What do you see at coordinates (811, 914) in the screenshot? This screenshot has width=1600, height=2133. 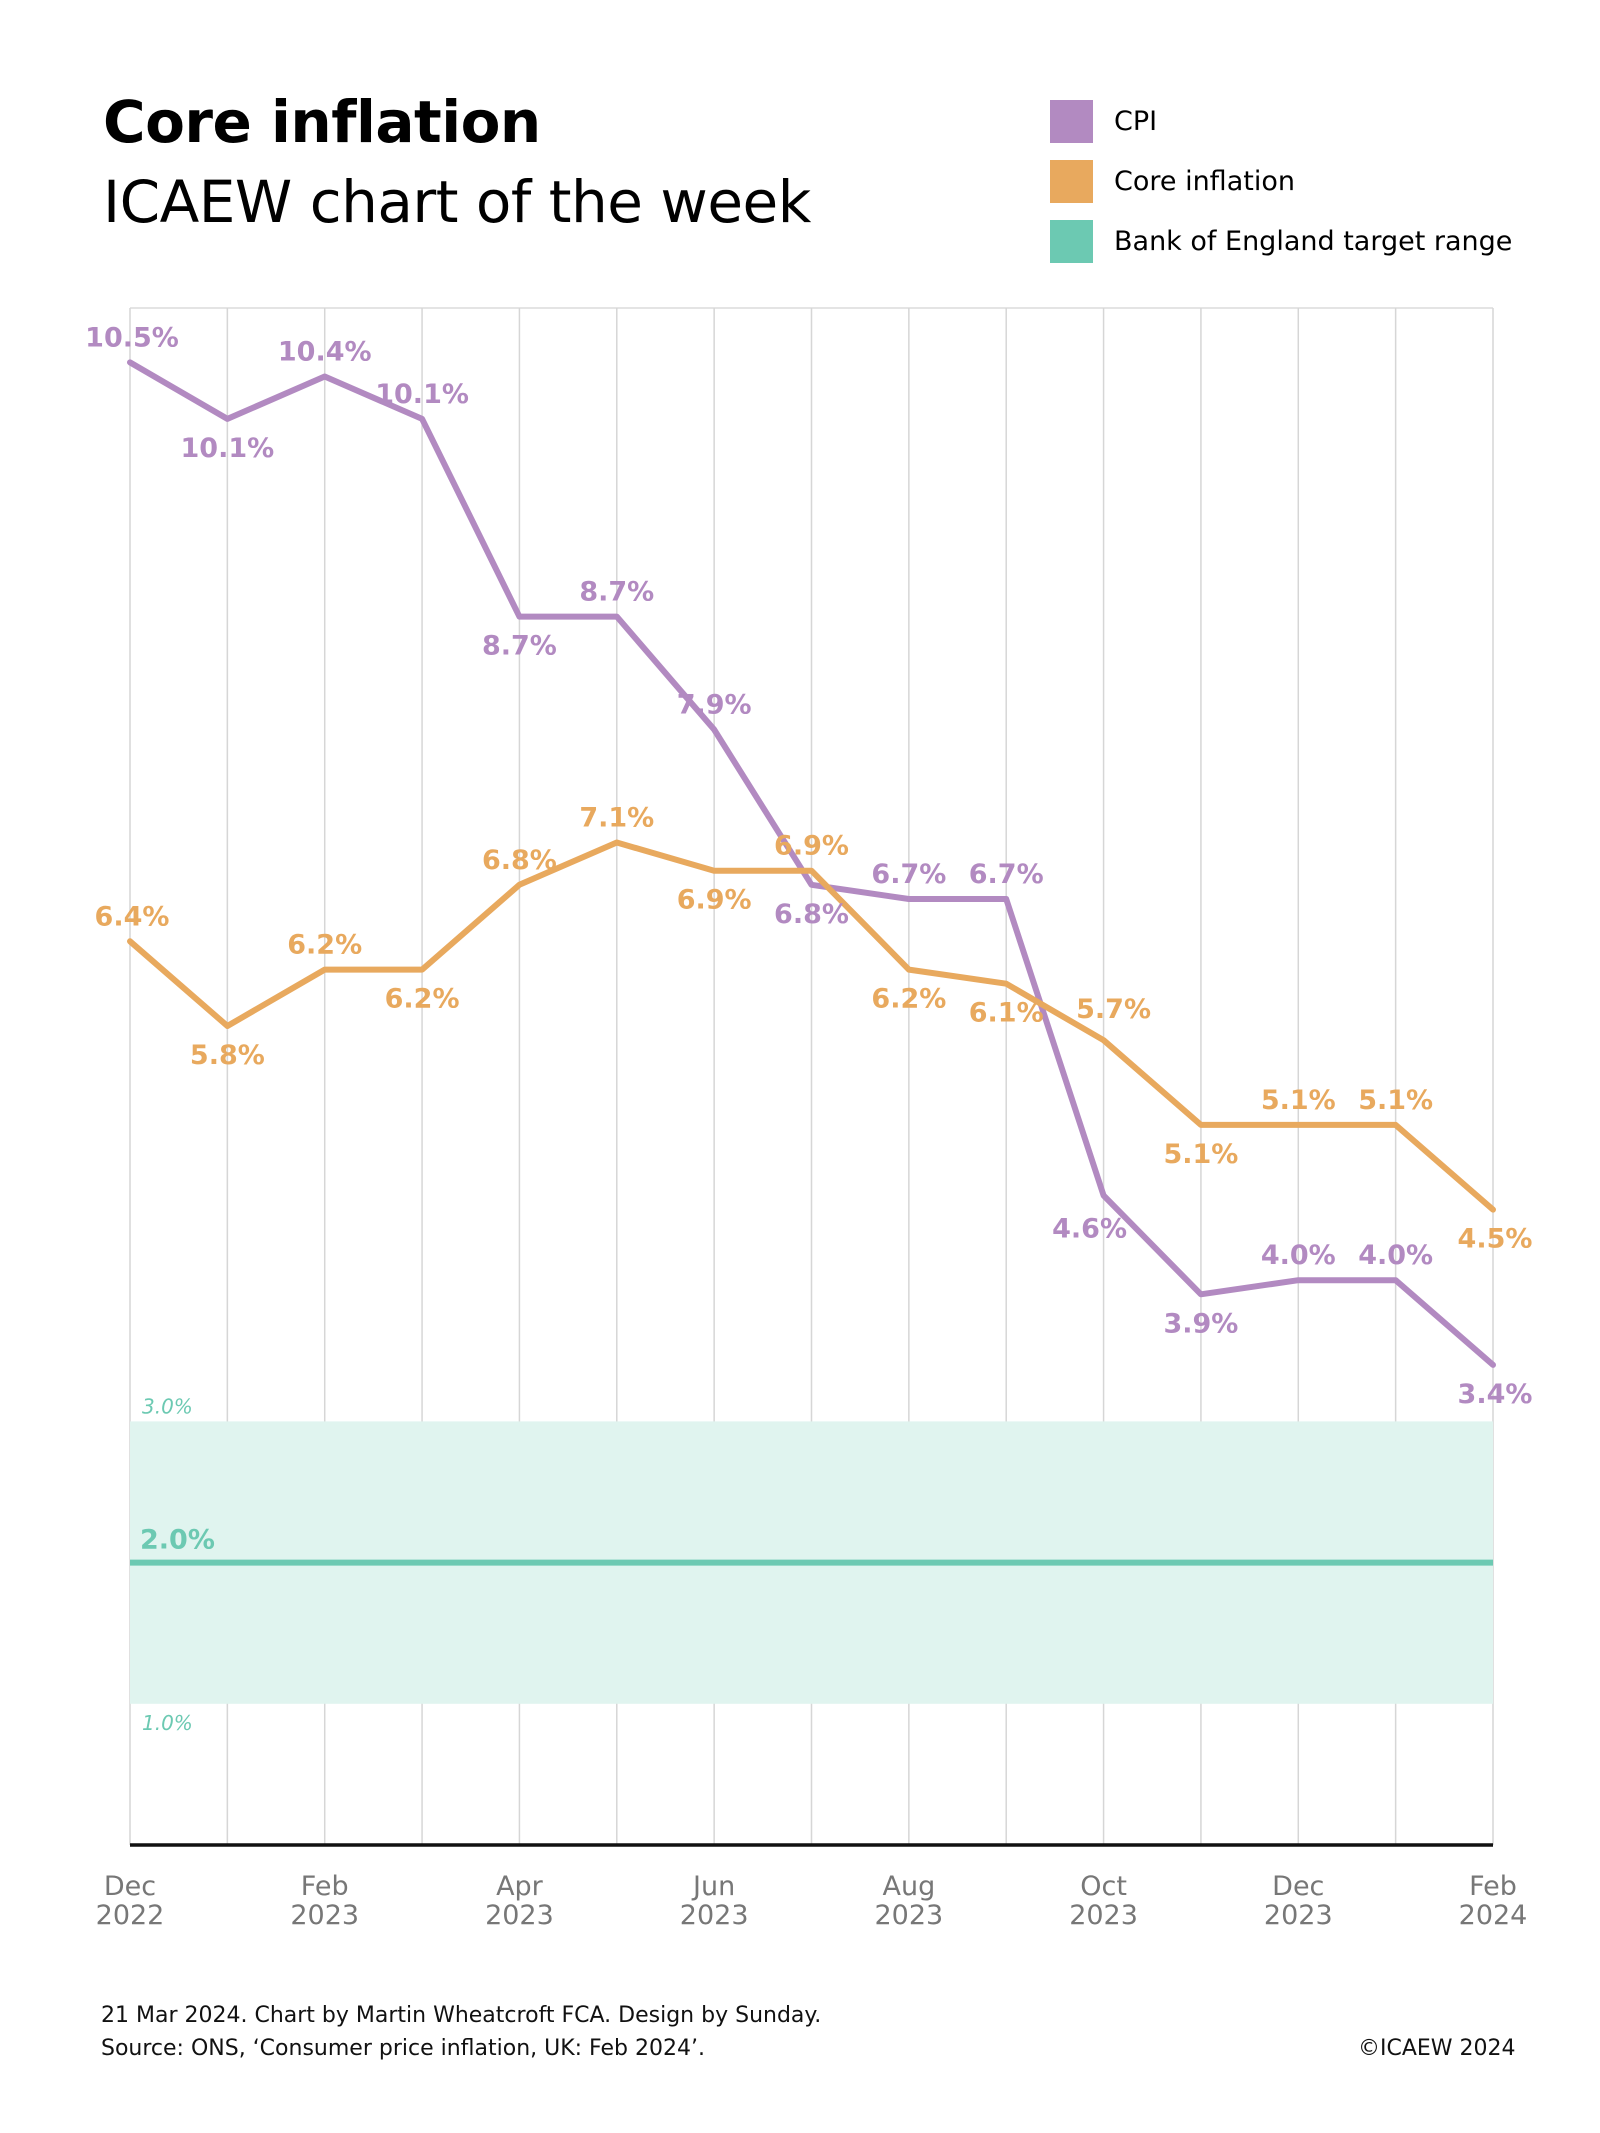 I see `data-label-cpi-7: 6.8%` at bounding box center [811, 914].